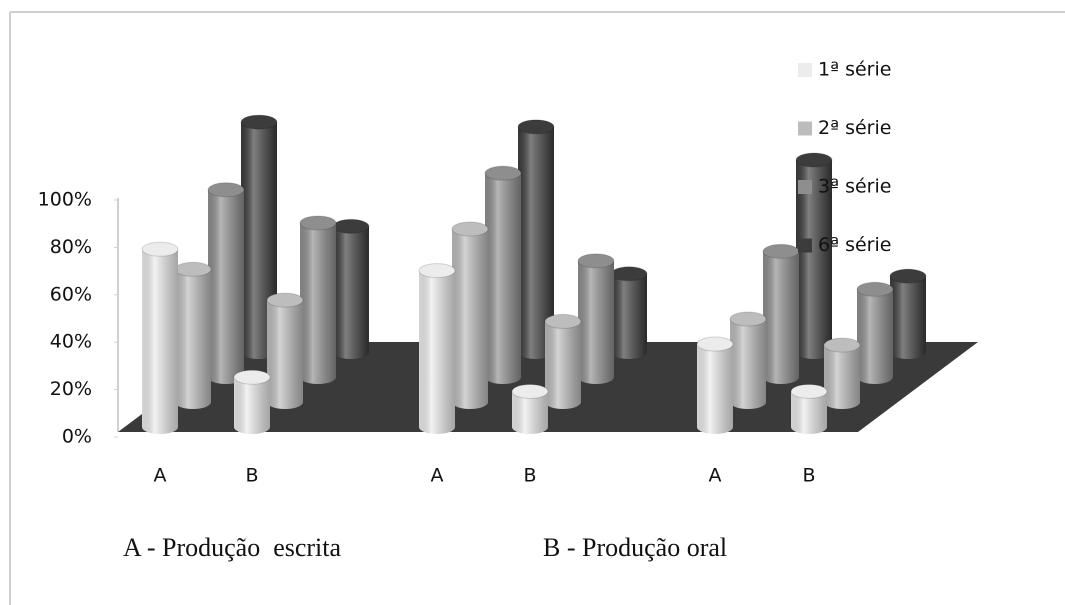 This screenshot has height=605, width=1065. I want to click on legend-label: 6ª série, so click(854, 245).